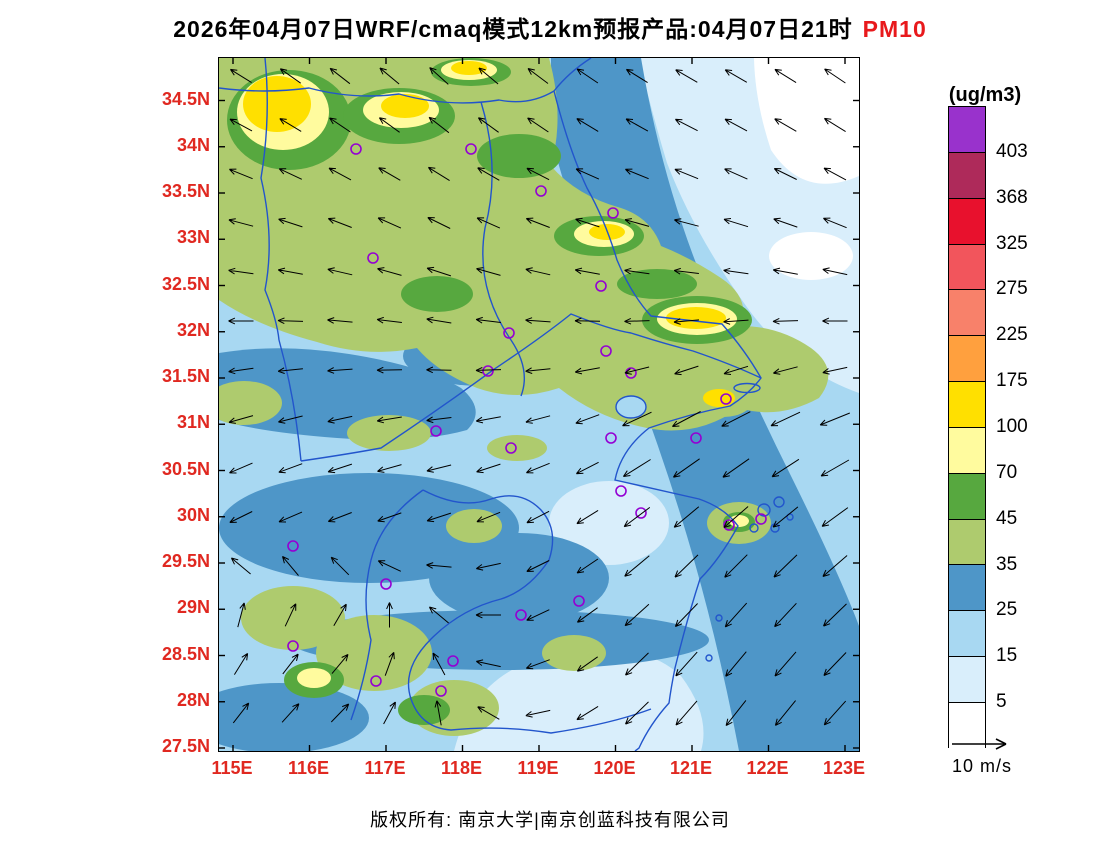  I want to click on chart-variable-label: PM10, so click(894, 29).